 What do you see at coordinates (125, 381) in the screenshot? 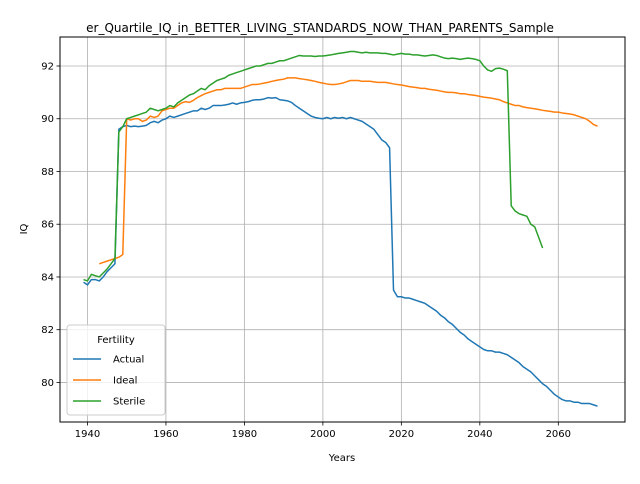
I see `legend-label-ideal: Ideal` at bounding box center [125, 381].